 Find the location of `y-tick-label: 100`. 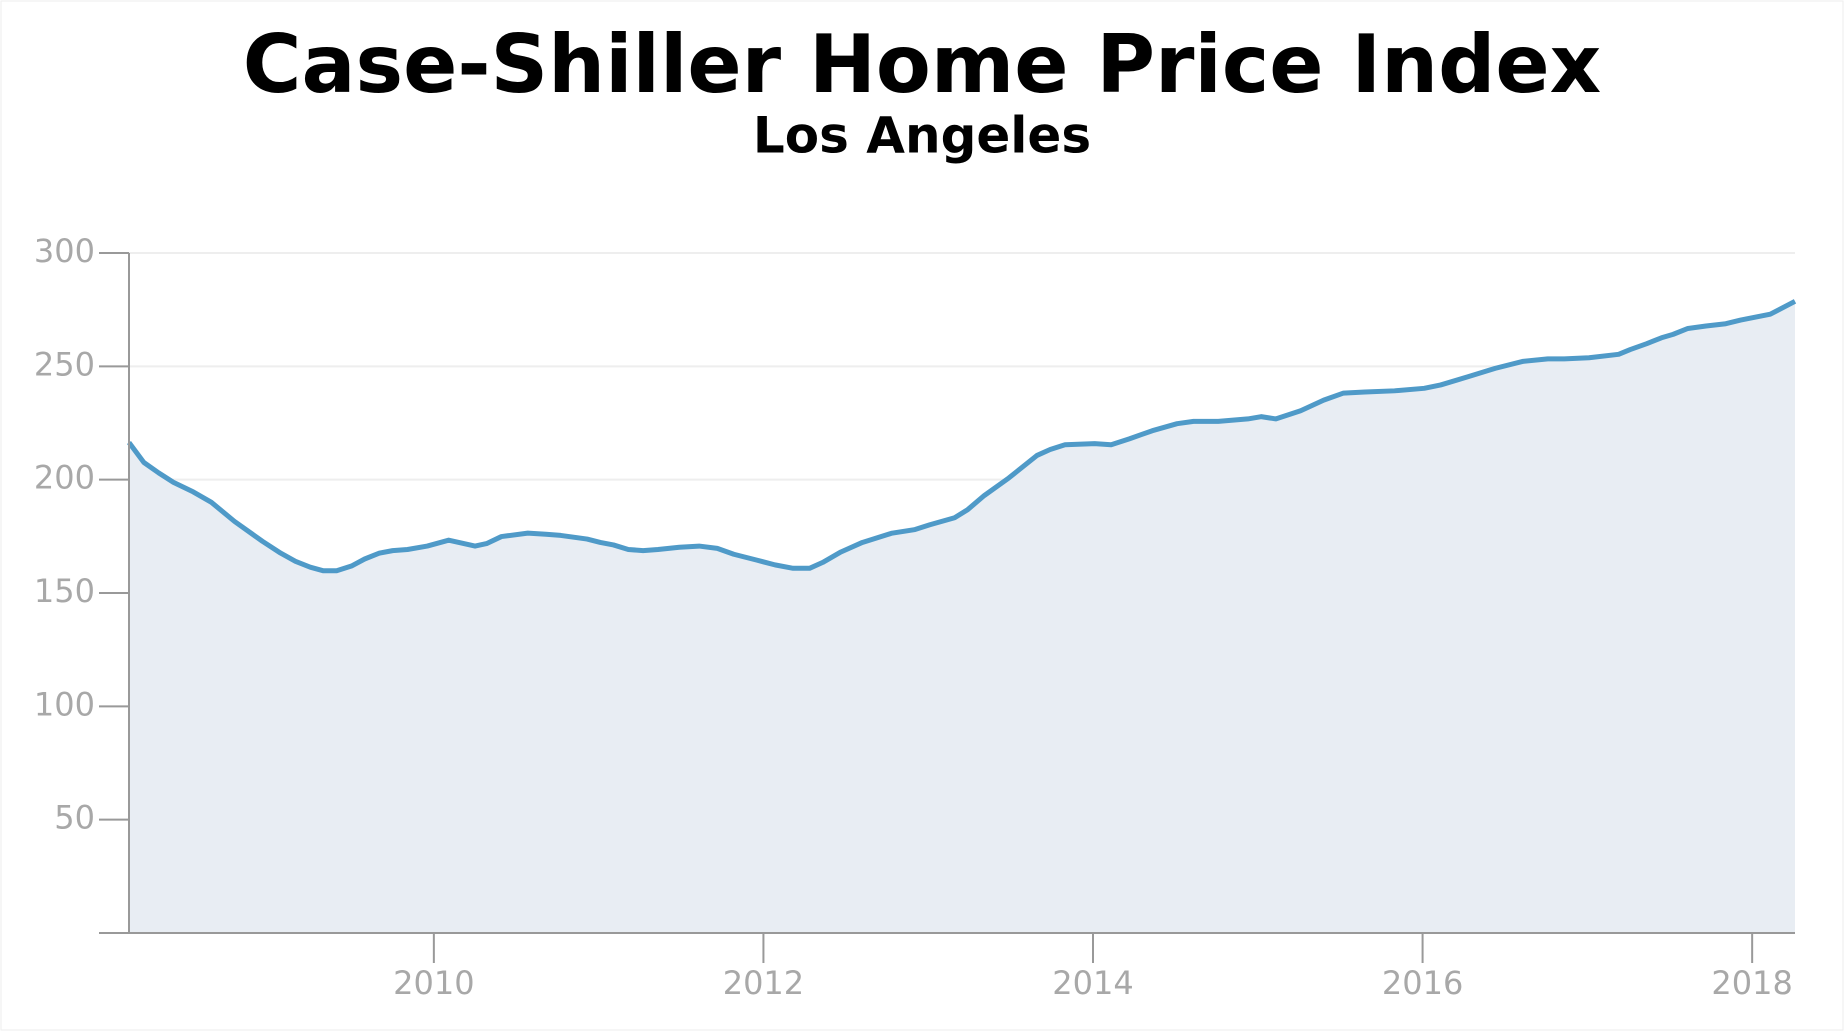

y-tick-label: 100 is located at coordinates (64, 704).